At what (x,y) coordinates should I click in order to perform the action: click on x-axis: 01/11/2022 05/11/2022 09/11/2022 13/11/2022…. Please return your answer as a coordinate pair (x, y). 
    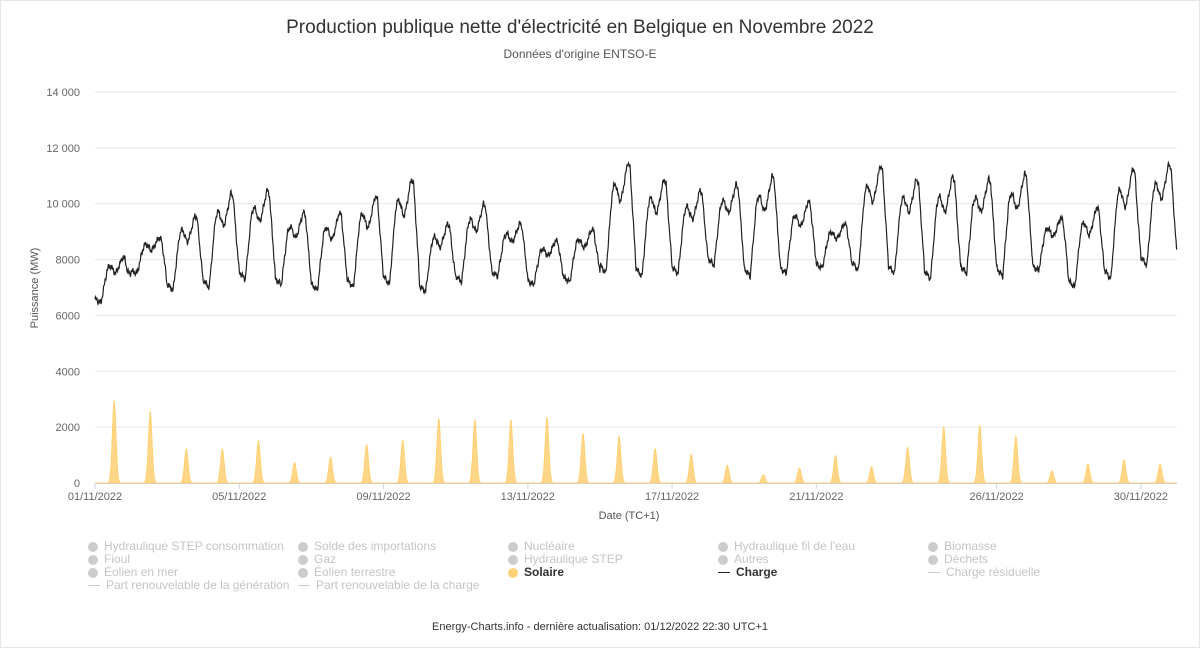
    Looking at the image, I should click on (622, 493).